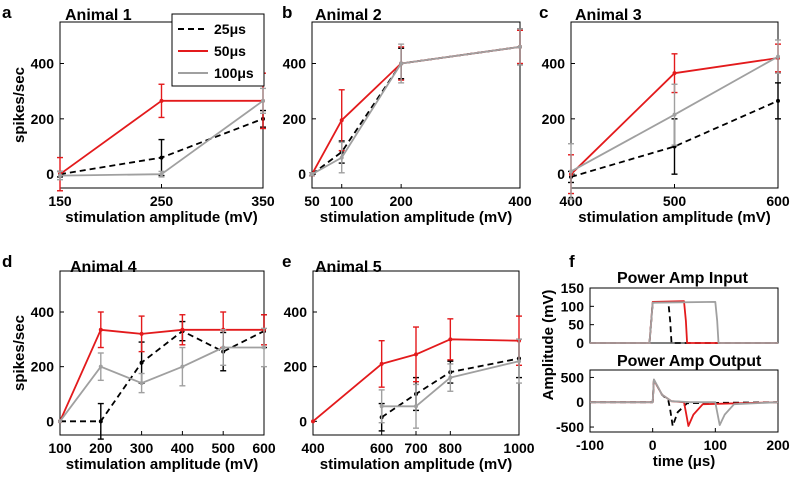 This screenshot has width=800, height=481. I want to click on panel-title: Animal 5, so click(348, 267).